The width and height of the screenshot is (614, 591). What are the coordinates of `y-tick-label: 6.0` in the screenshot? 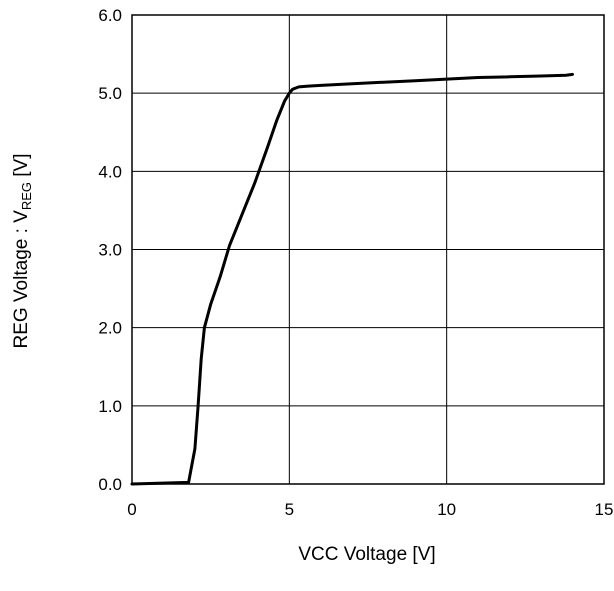 It's located at (110, 15).